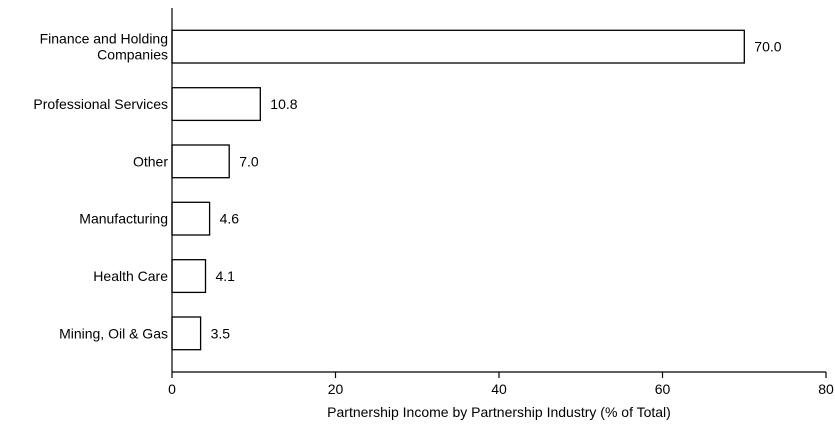  What do you see at coordinates (100, 104) in the screenshot?
I see `category-label: Professional Services` at bounding box center [100, 104].